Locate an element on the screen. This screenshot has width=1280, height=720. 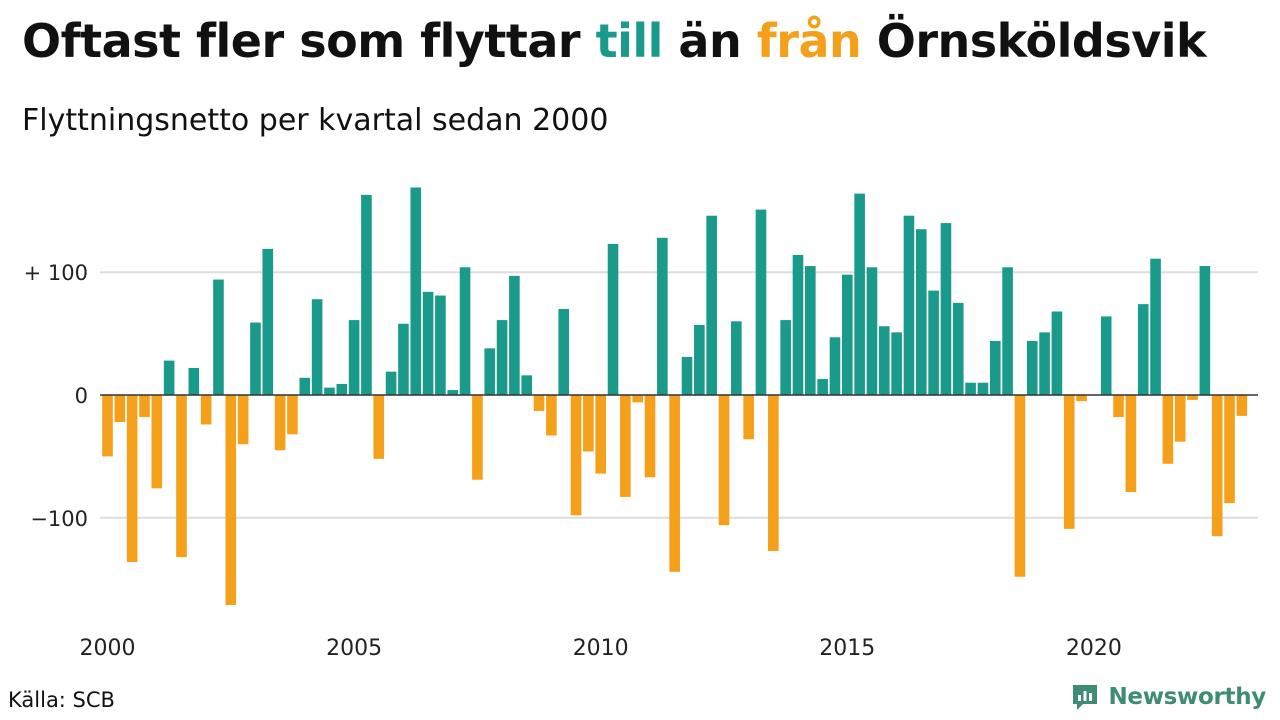
x-tick-label: 2015 is located at coordinates (847, 648).